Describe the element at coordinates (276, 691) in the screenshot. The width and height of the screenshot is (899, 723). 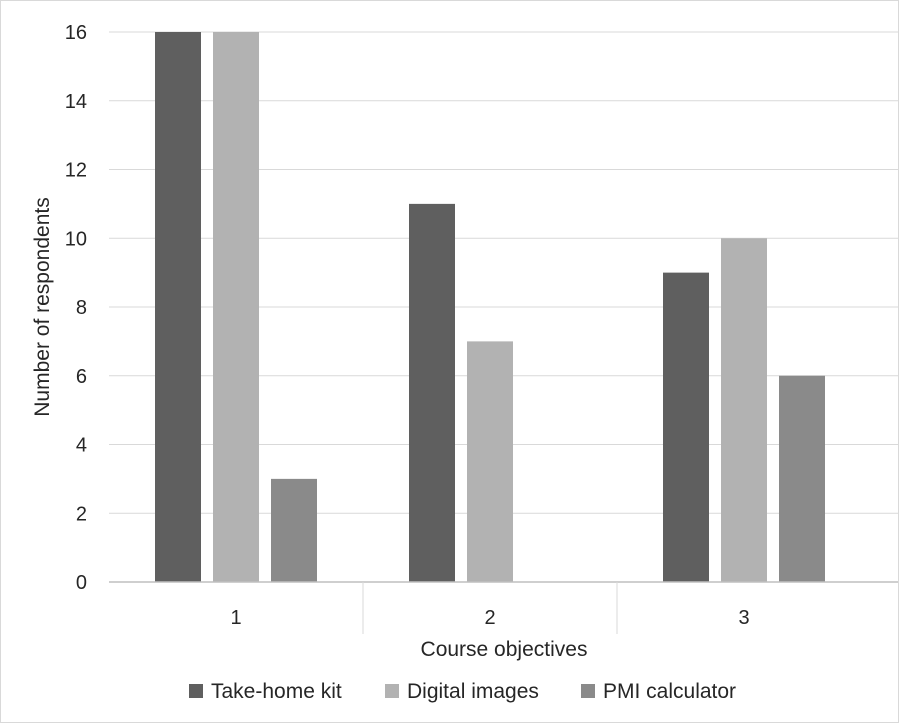
I see `legend-label: Take-home kit` at that location.